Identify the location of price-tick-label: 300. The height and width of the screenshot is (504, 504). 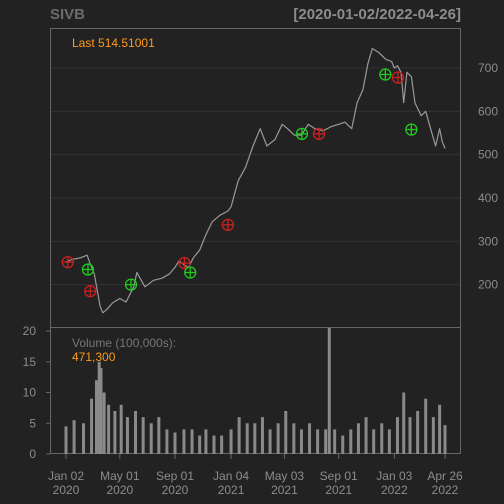
(488, 241).